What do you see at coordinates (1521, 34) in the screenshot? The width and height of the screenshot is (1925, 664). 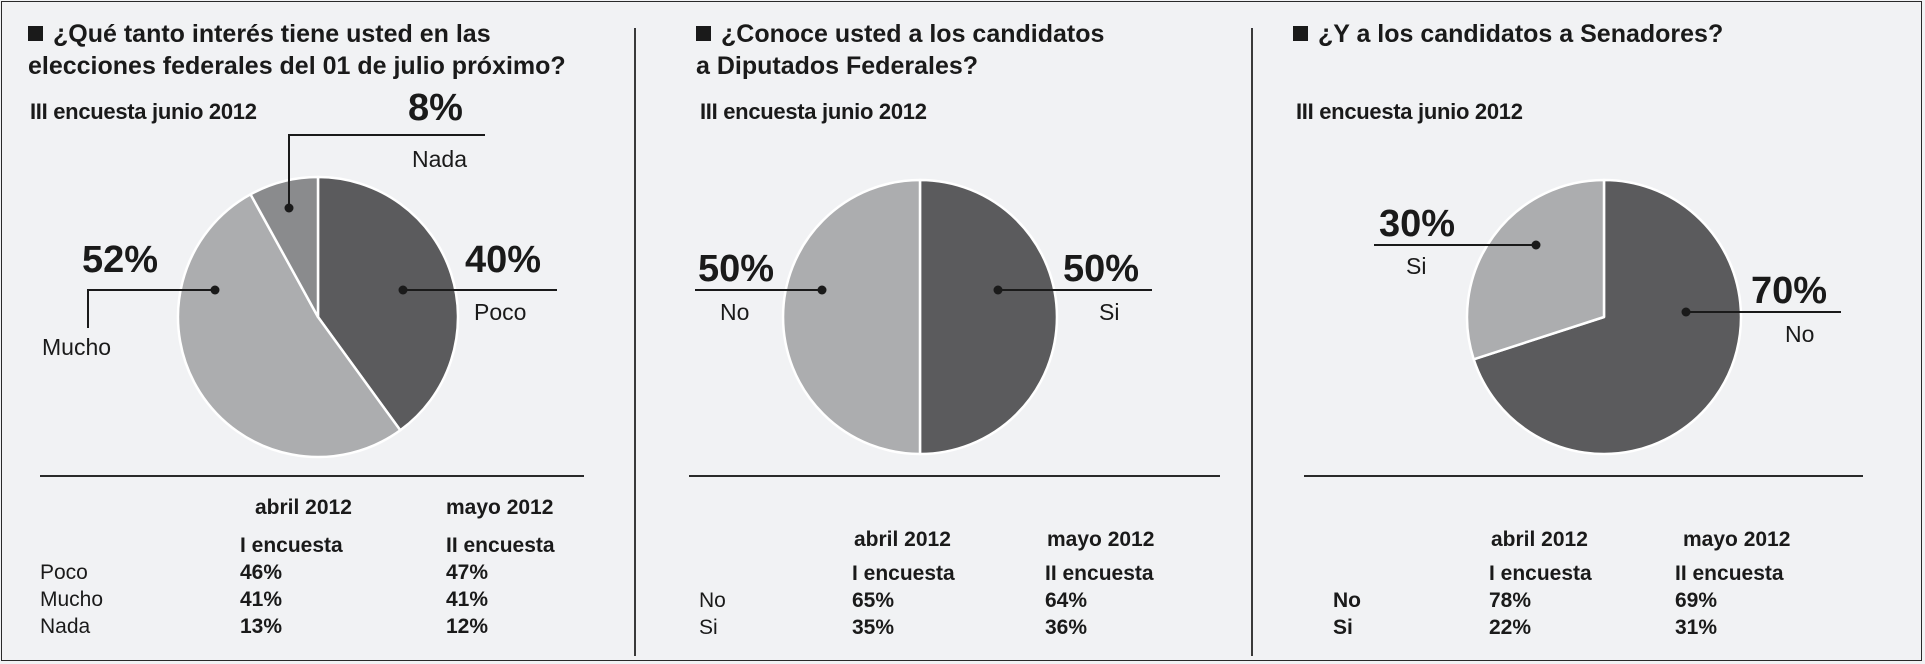 I see `title-line-1: ¿Y a los candidatos a Senadores?` at bounding box center [1521, 34].